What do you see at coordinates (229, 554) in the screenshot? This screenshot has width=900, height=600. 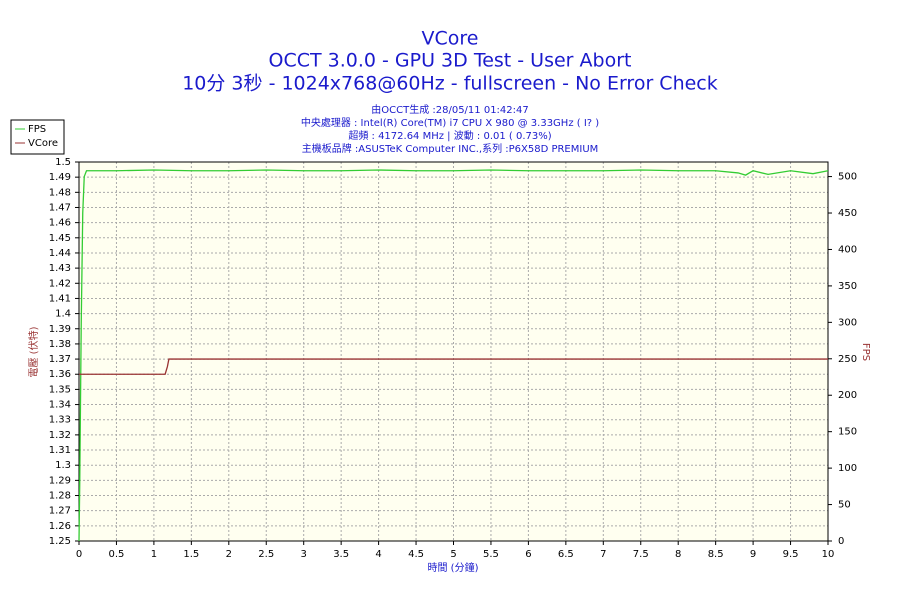 I see `x-tick-label: 2` at bounding box center [229, 554].